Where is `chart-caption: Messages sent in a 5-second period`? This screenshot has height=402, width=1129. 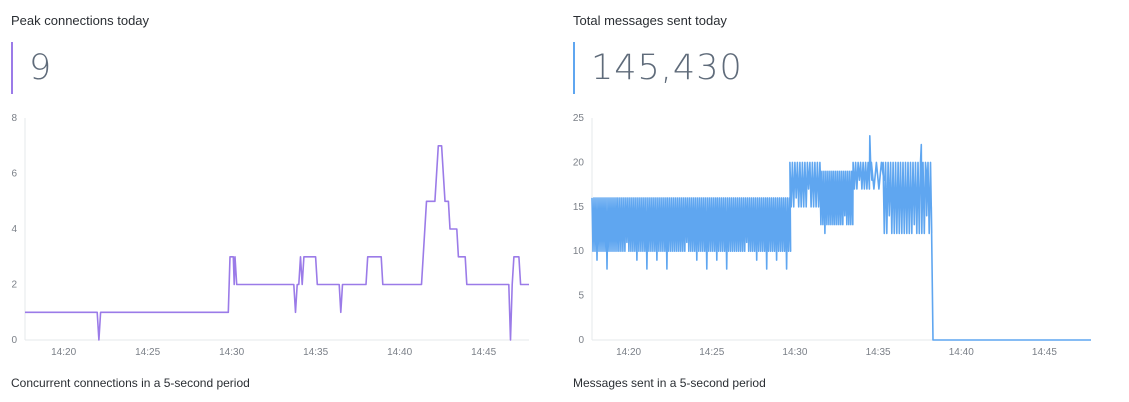 chart-caption: Messages sent in a 5-second period is located at coordinates (669, 383).